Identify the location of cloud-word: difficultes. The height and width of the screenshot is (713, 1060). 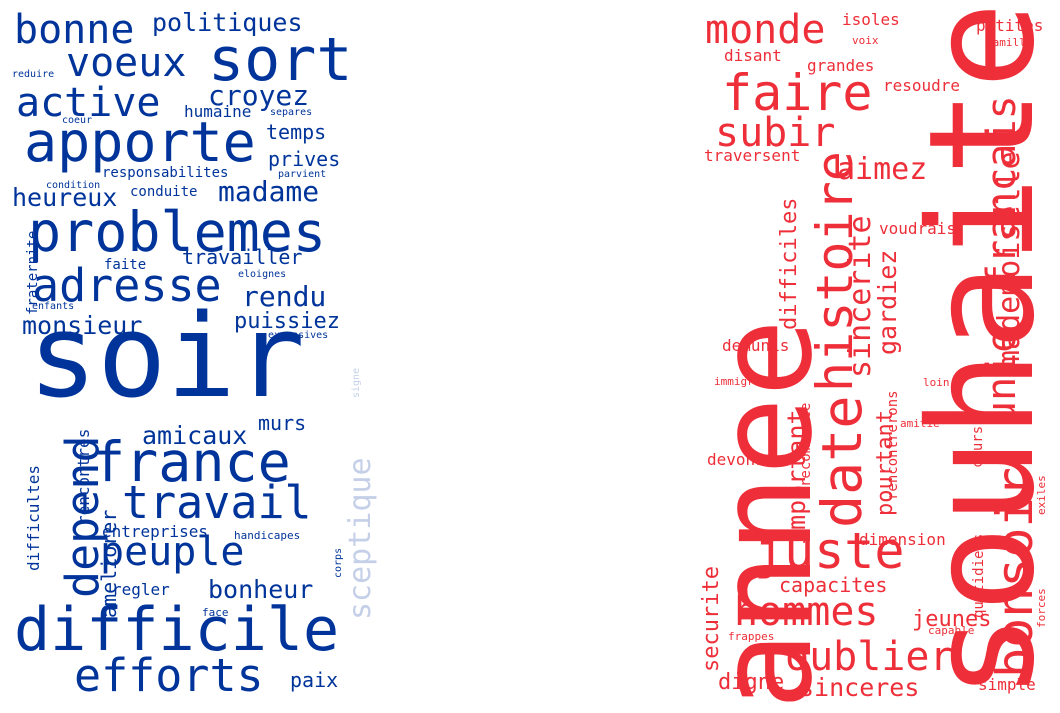
(33, 518).